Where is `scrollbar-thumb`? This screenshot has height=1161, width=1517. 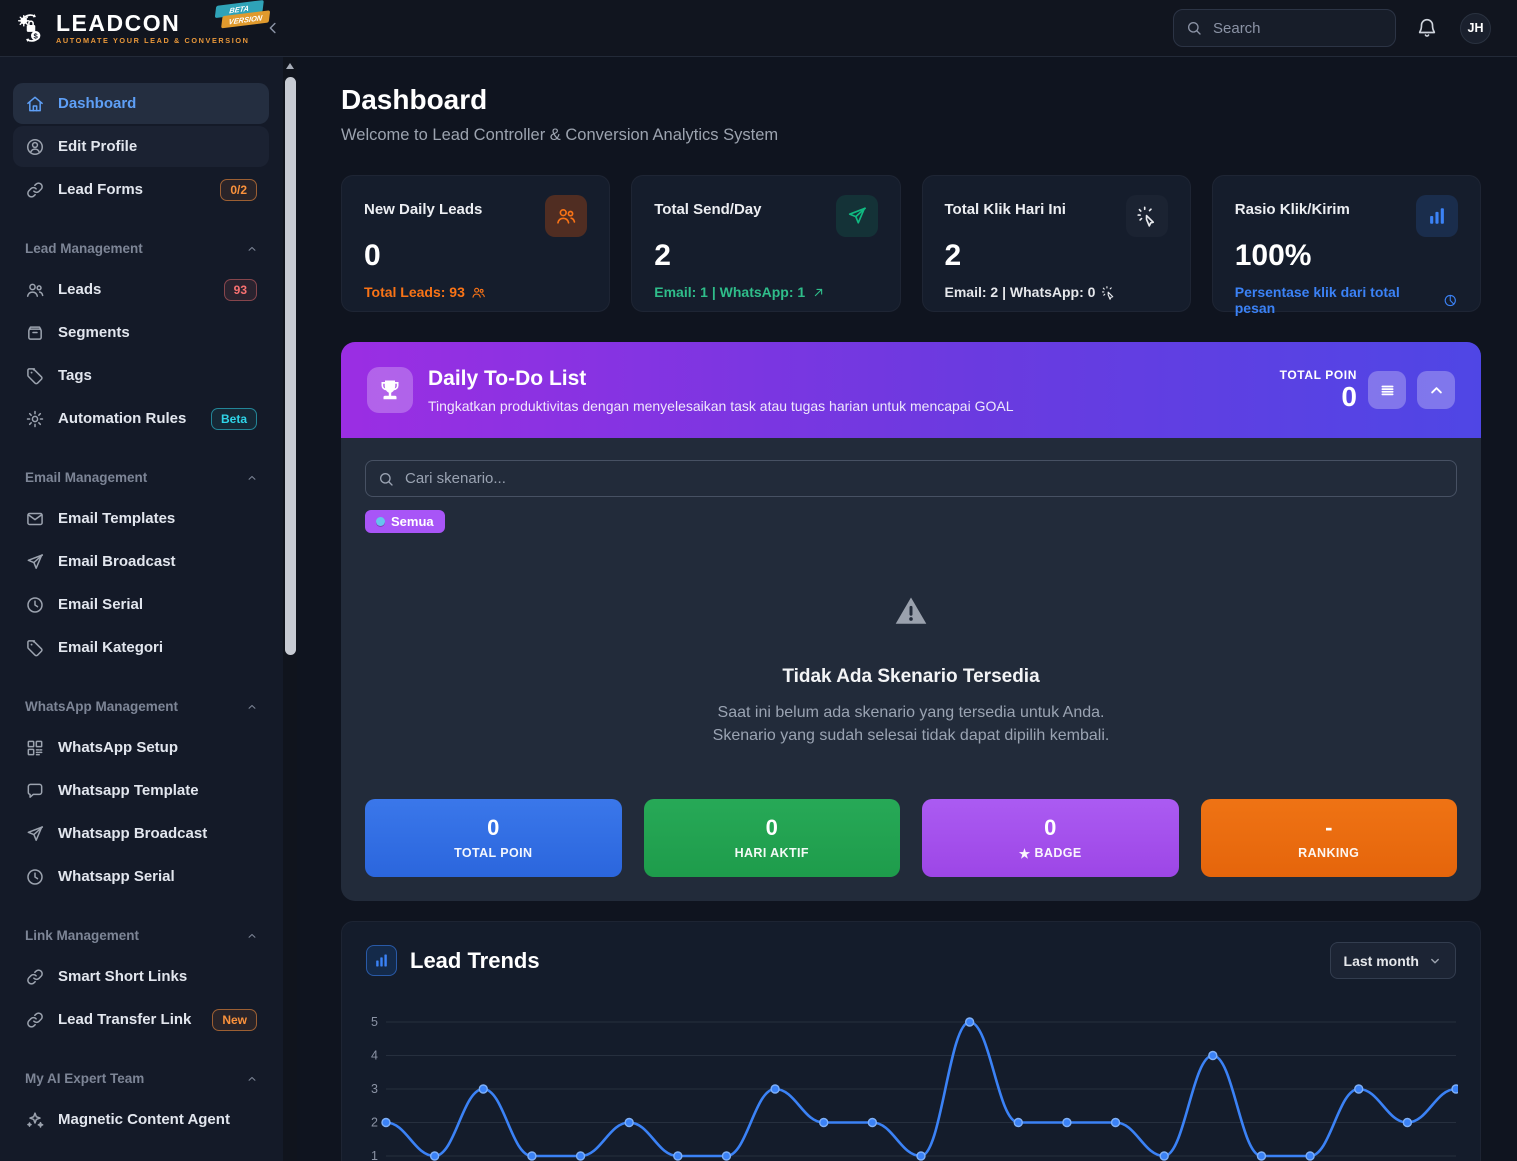
scrollbar-thumb is located at coordinates (290, 366).